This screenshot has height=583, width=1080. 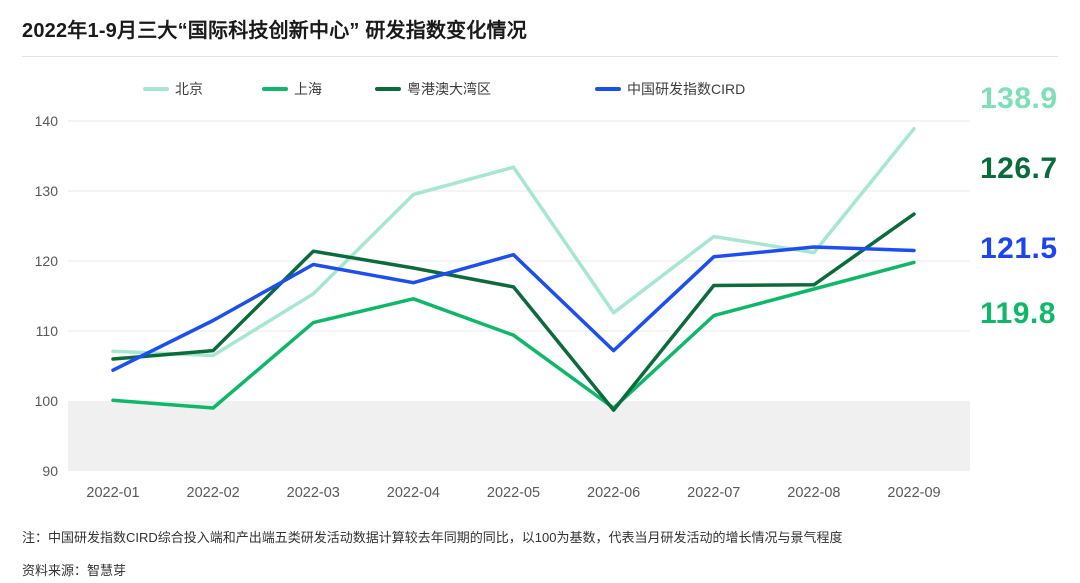 What do you see at coordinates (413, 493) in the screenshot?
I see `x-tick-label: 2022-04` at bounding box center [413, 493].